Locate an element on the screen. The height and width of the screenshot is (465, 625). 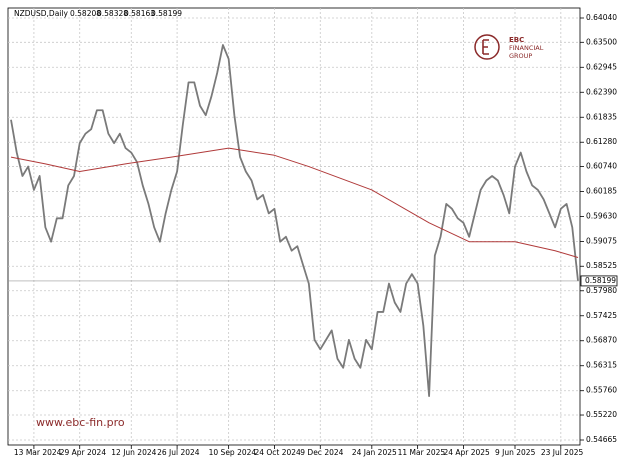
last-price-label: 0.58199 is located at coordinates (600, 280).